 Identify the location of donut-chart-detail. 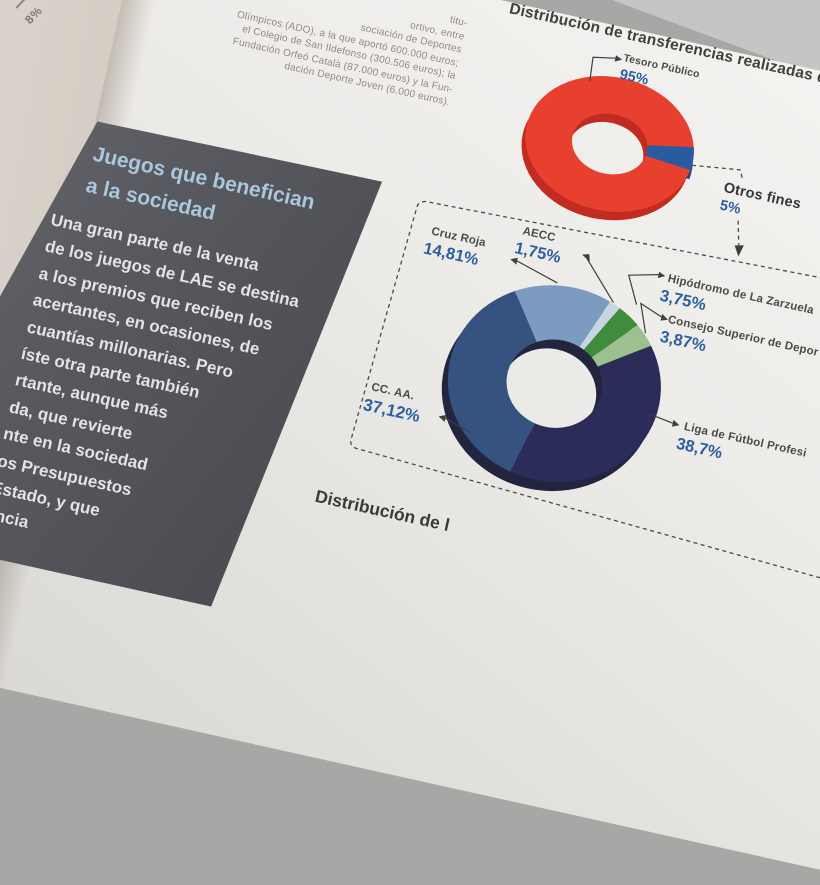
(551, 388).